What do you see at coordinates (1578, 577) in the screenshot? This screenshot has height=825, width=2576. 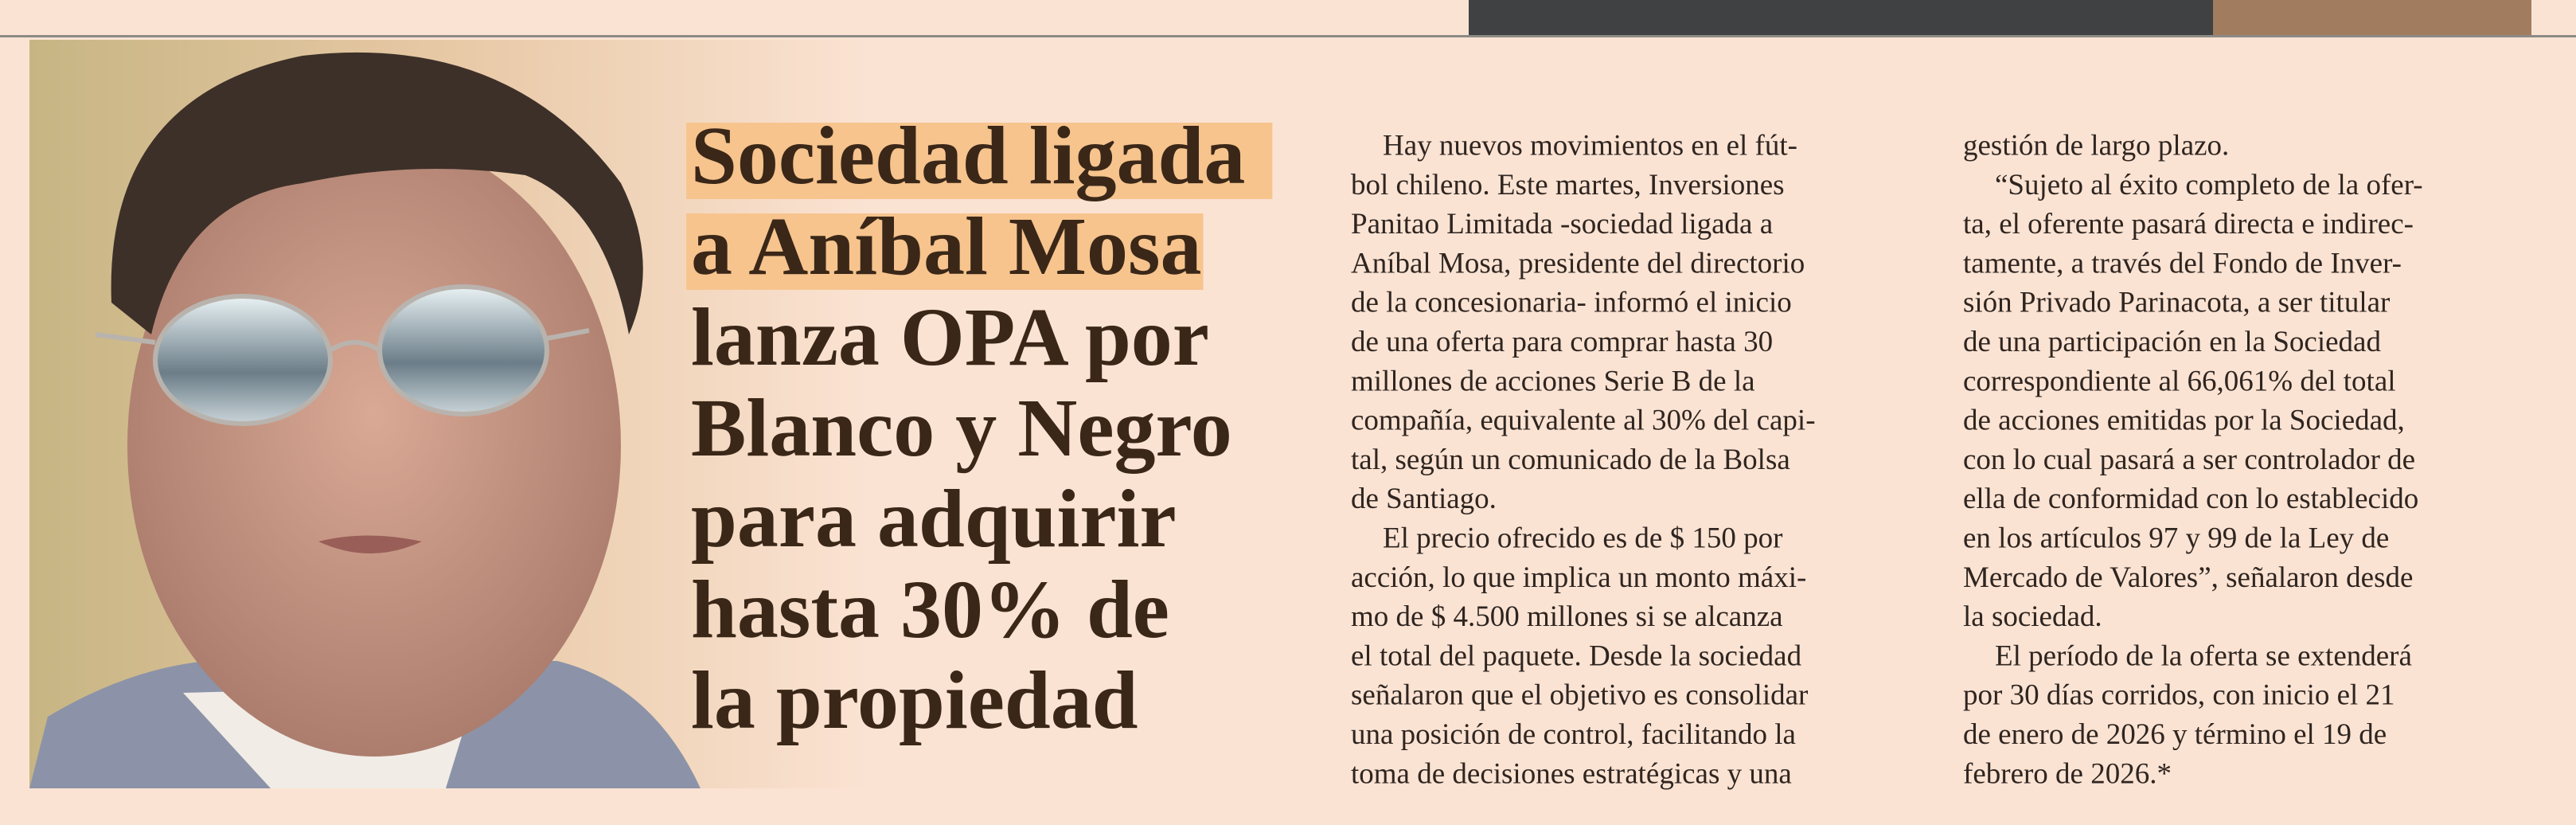 I see `body-line: acción, lo que implica un monto máxi-` at bounding box center [1578, 577].